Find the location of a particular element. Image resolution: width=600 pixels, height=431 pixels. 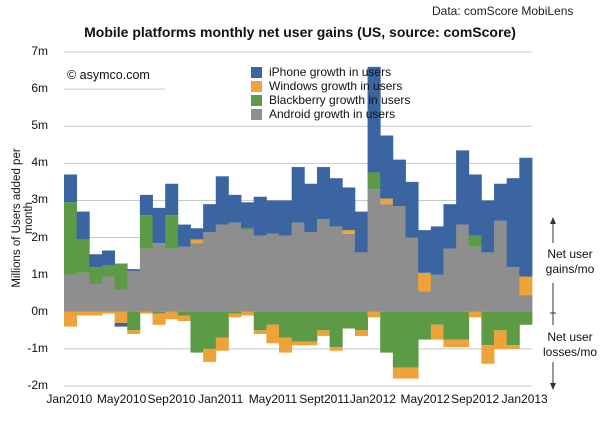

bar-windows-May2010 is located at coordinates (121, 317).